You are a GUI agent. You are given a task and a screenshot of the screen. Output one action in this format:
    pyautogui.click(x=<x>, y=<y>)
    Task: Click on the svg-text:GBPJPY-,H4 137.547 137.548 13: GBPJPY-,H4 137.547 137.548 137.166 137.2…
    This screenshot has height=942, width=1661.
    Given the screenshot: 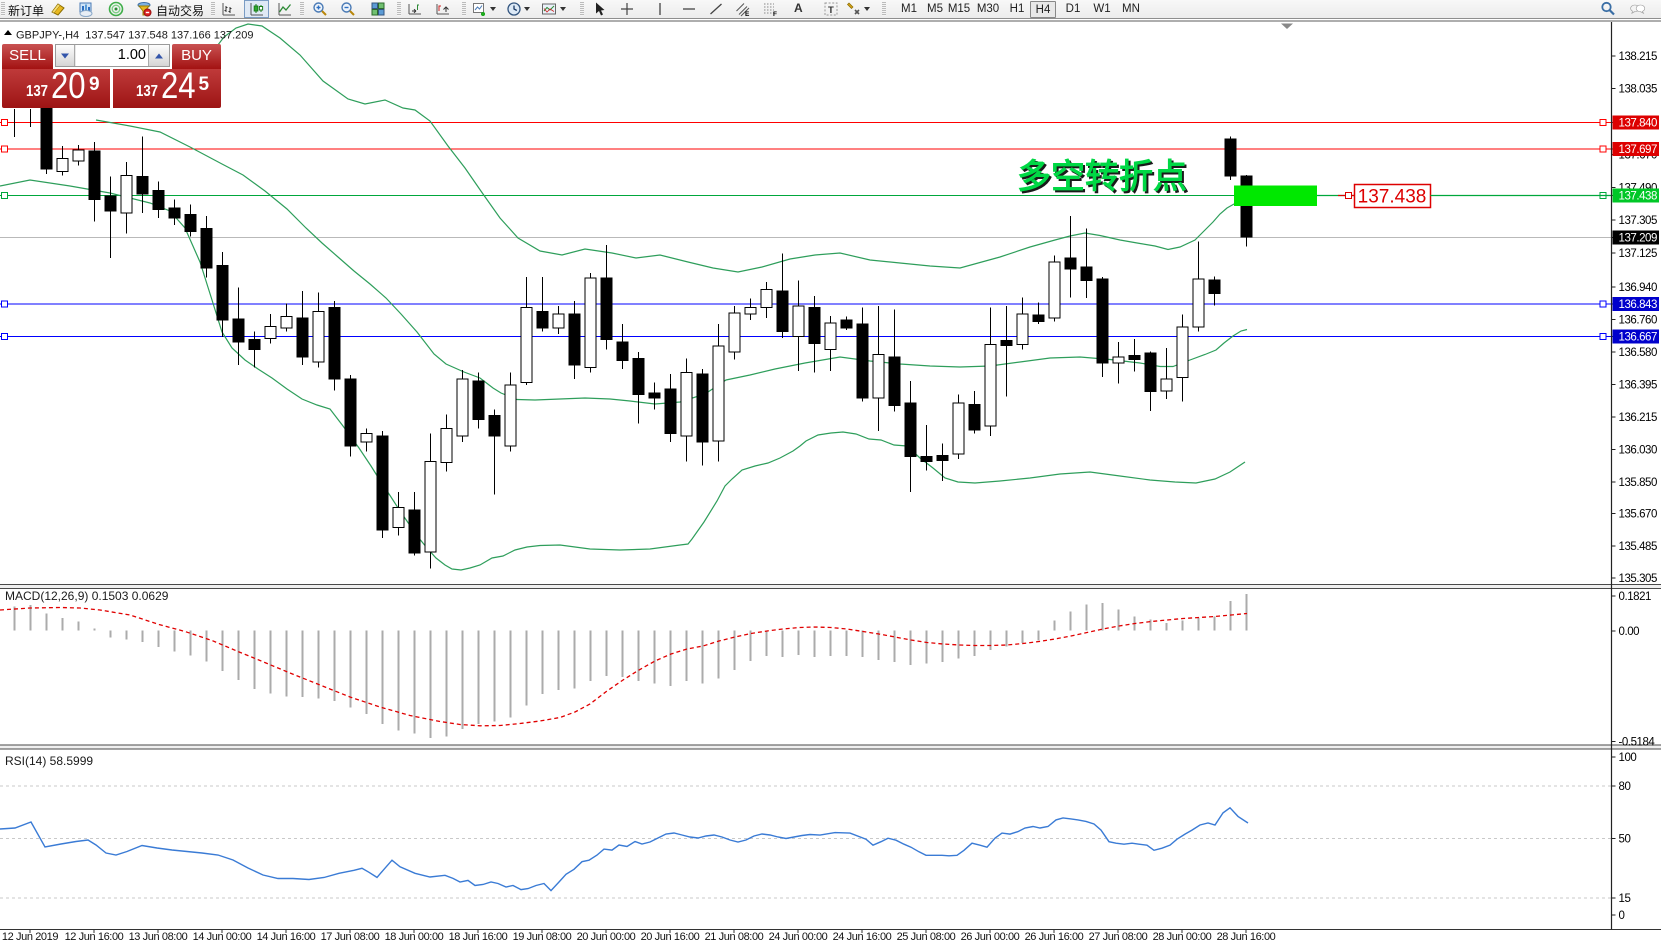 What is the action you would take?
    pyautogui.click(x=135, y=36)
    